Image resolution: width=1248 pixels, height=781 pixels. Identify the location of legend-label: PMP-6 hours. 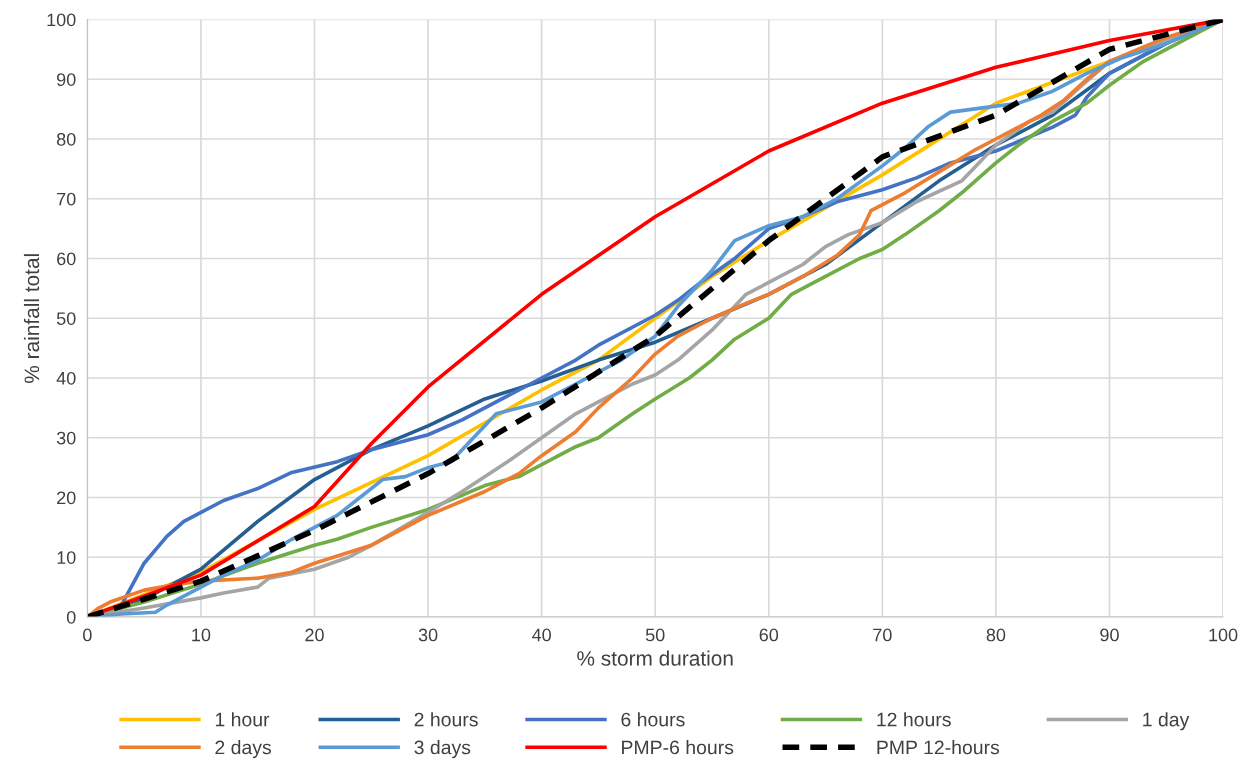
(678, 747).